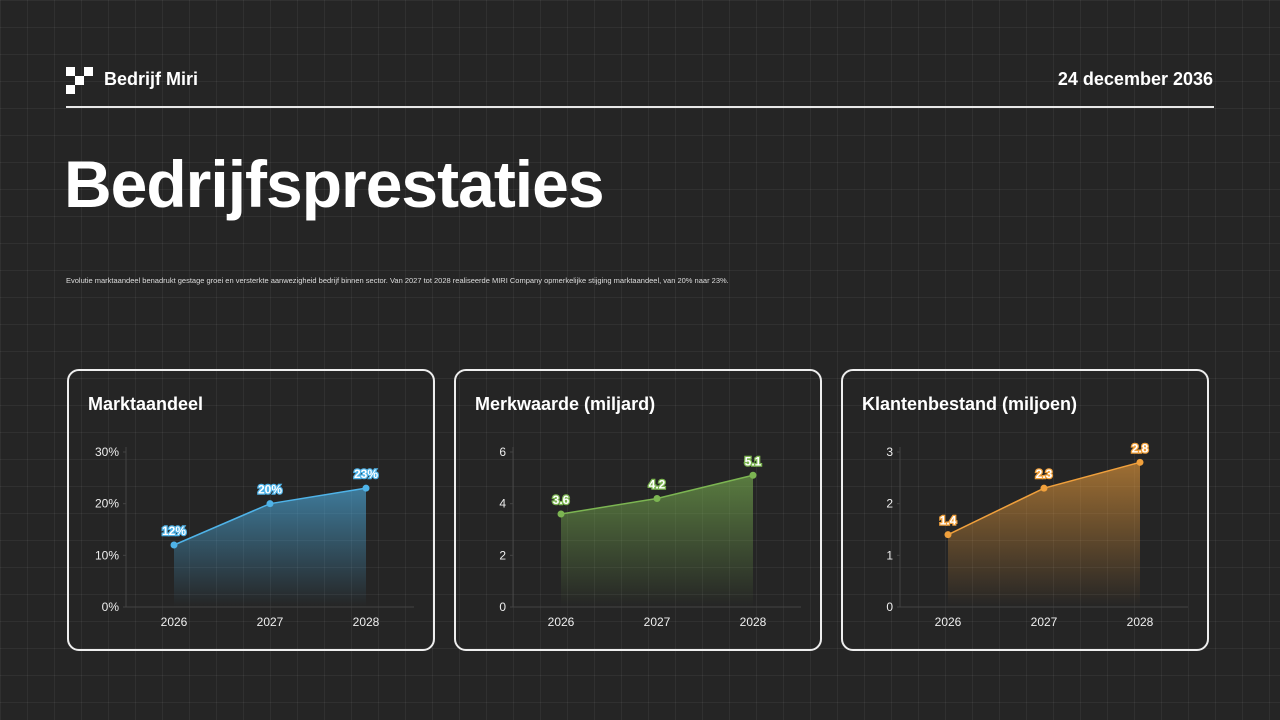 This screenshot has width=1280, height=720. Describe the element at coordinates (948, 521) in the screenshot. I see `value-label: 1.4` at that location.